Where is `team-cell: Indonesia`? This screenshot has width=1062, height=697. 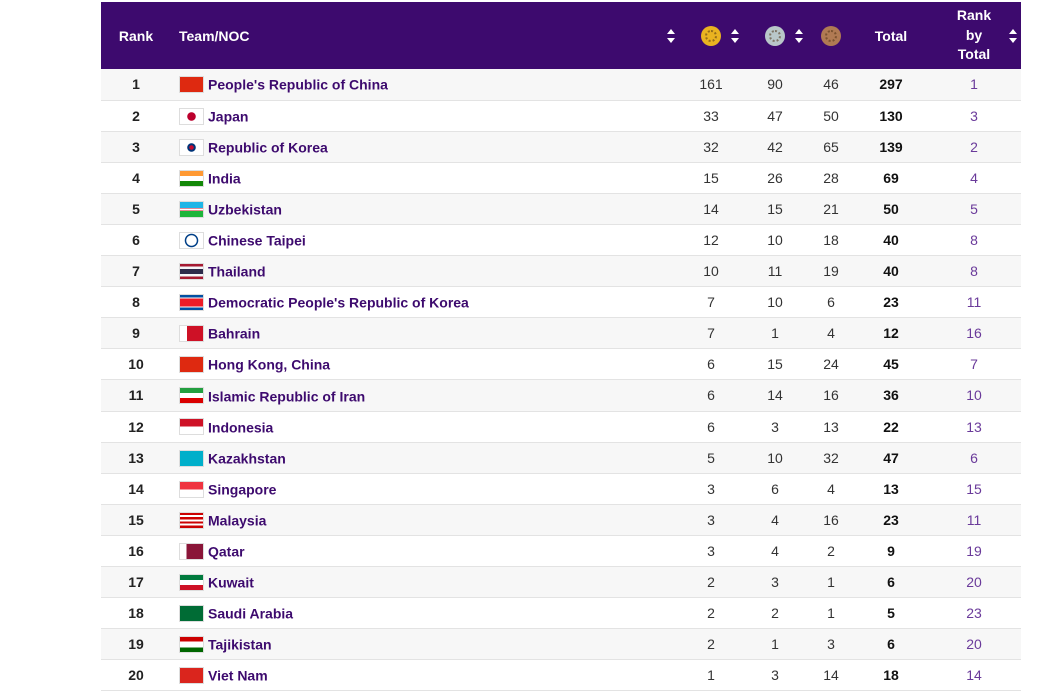 team-cell: Indonesia is located at coordinates (425, 426).